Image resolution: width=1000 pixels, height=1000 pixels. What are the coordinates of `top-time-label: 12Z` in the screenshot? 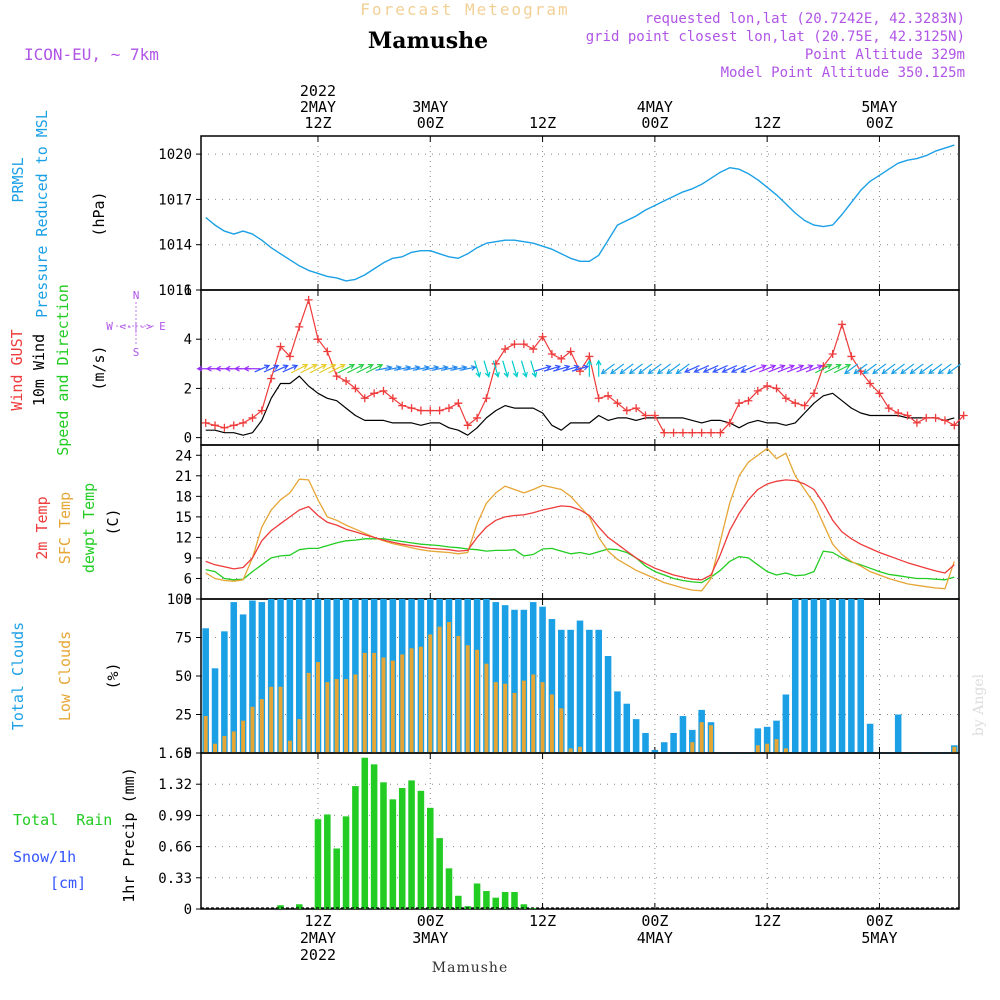 It's located at (542, 123).